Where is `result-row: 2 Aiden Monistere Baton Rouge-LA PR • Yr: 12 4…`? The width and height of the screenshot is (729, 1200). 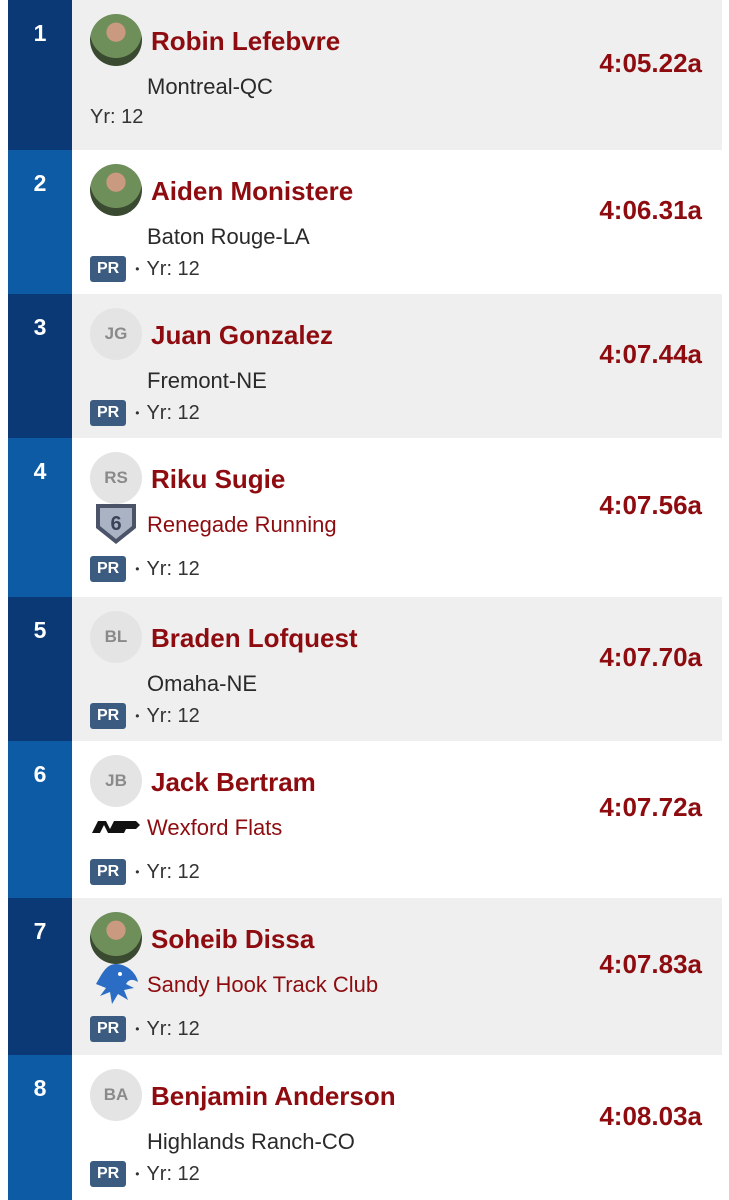
result-row: 2 Aiden Monistere Baton Rouge-LA PR • Yr: 12 4… is located at coordinates (365, 222).